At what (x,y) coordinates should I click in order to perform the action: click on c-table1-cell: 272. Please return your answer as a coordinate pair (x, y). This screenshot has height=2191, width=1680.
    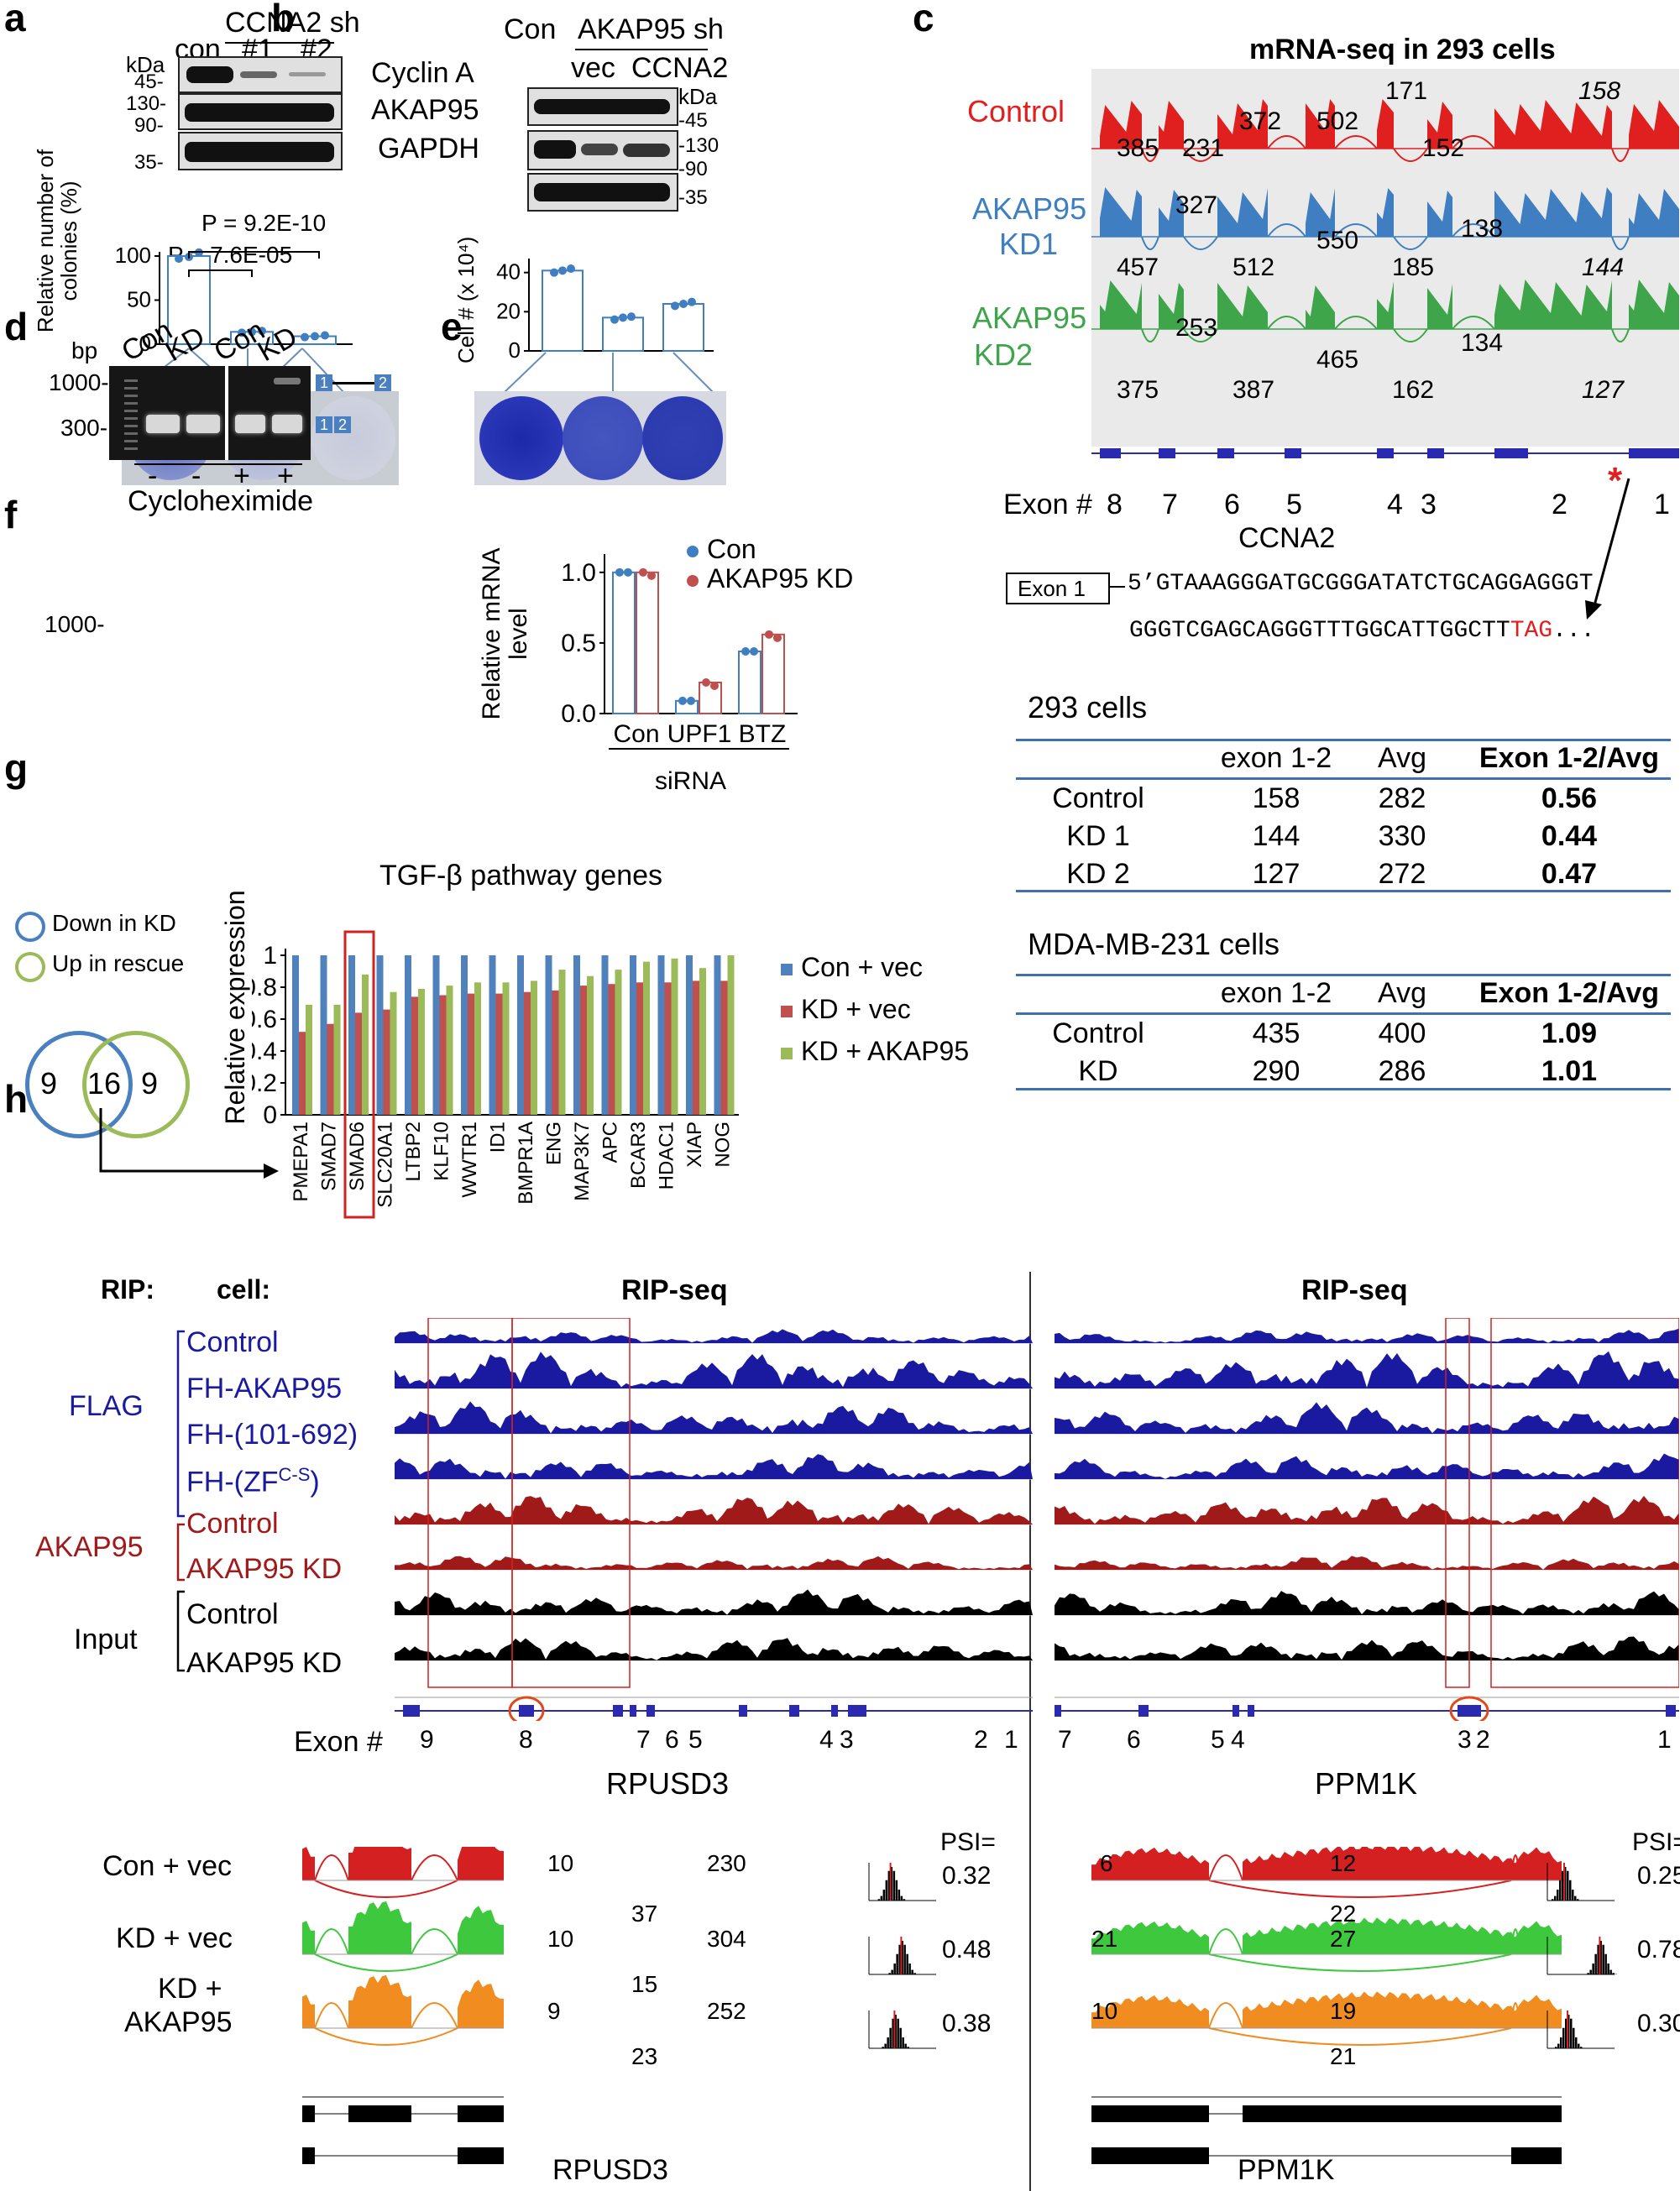
    Looking at the image, I should click on (1402, 874).